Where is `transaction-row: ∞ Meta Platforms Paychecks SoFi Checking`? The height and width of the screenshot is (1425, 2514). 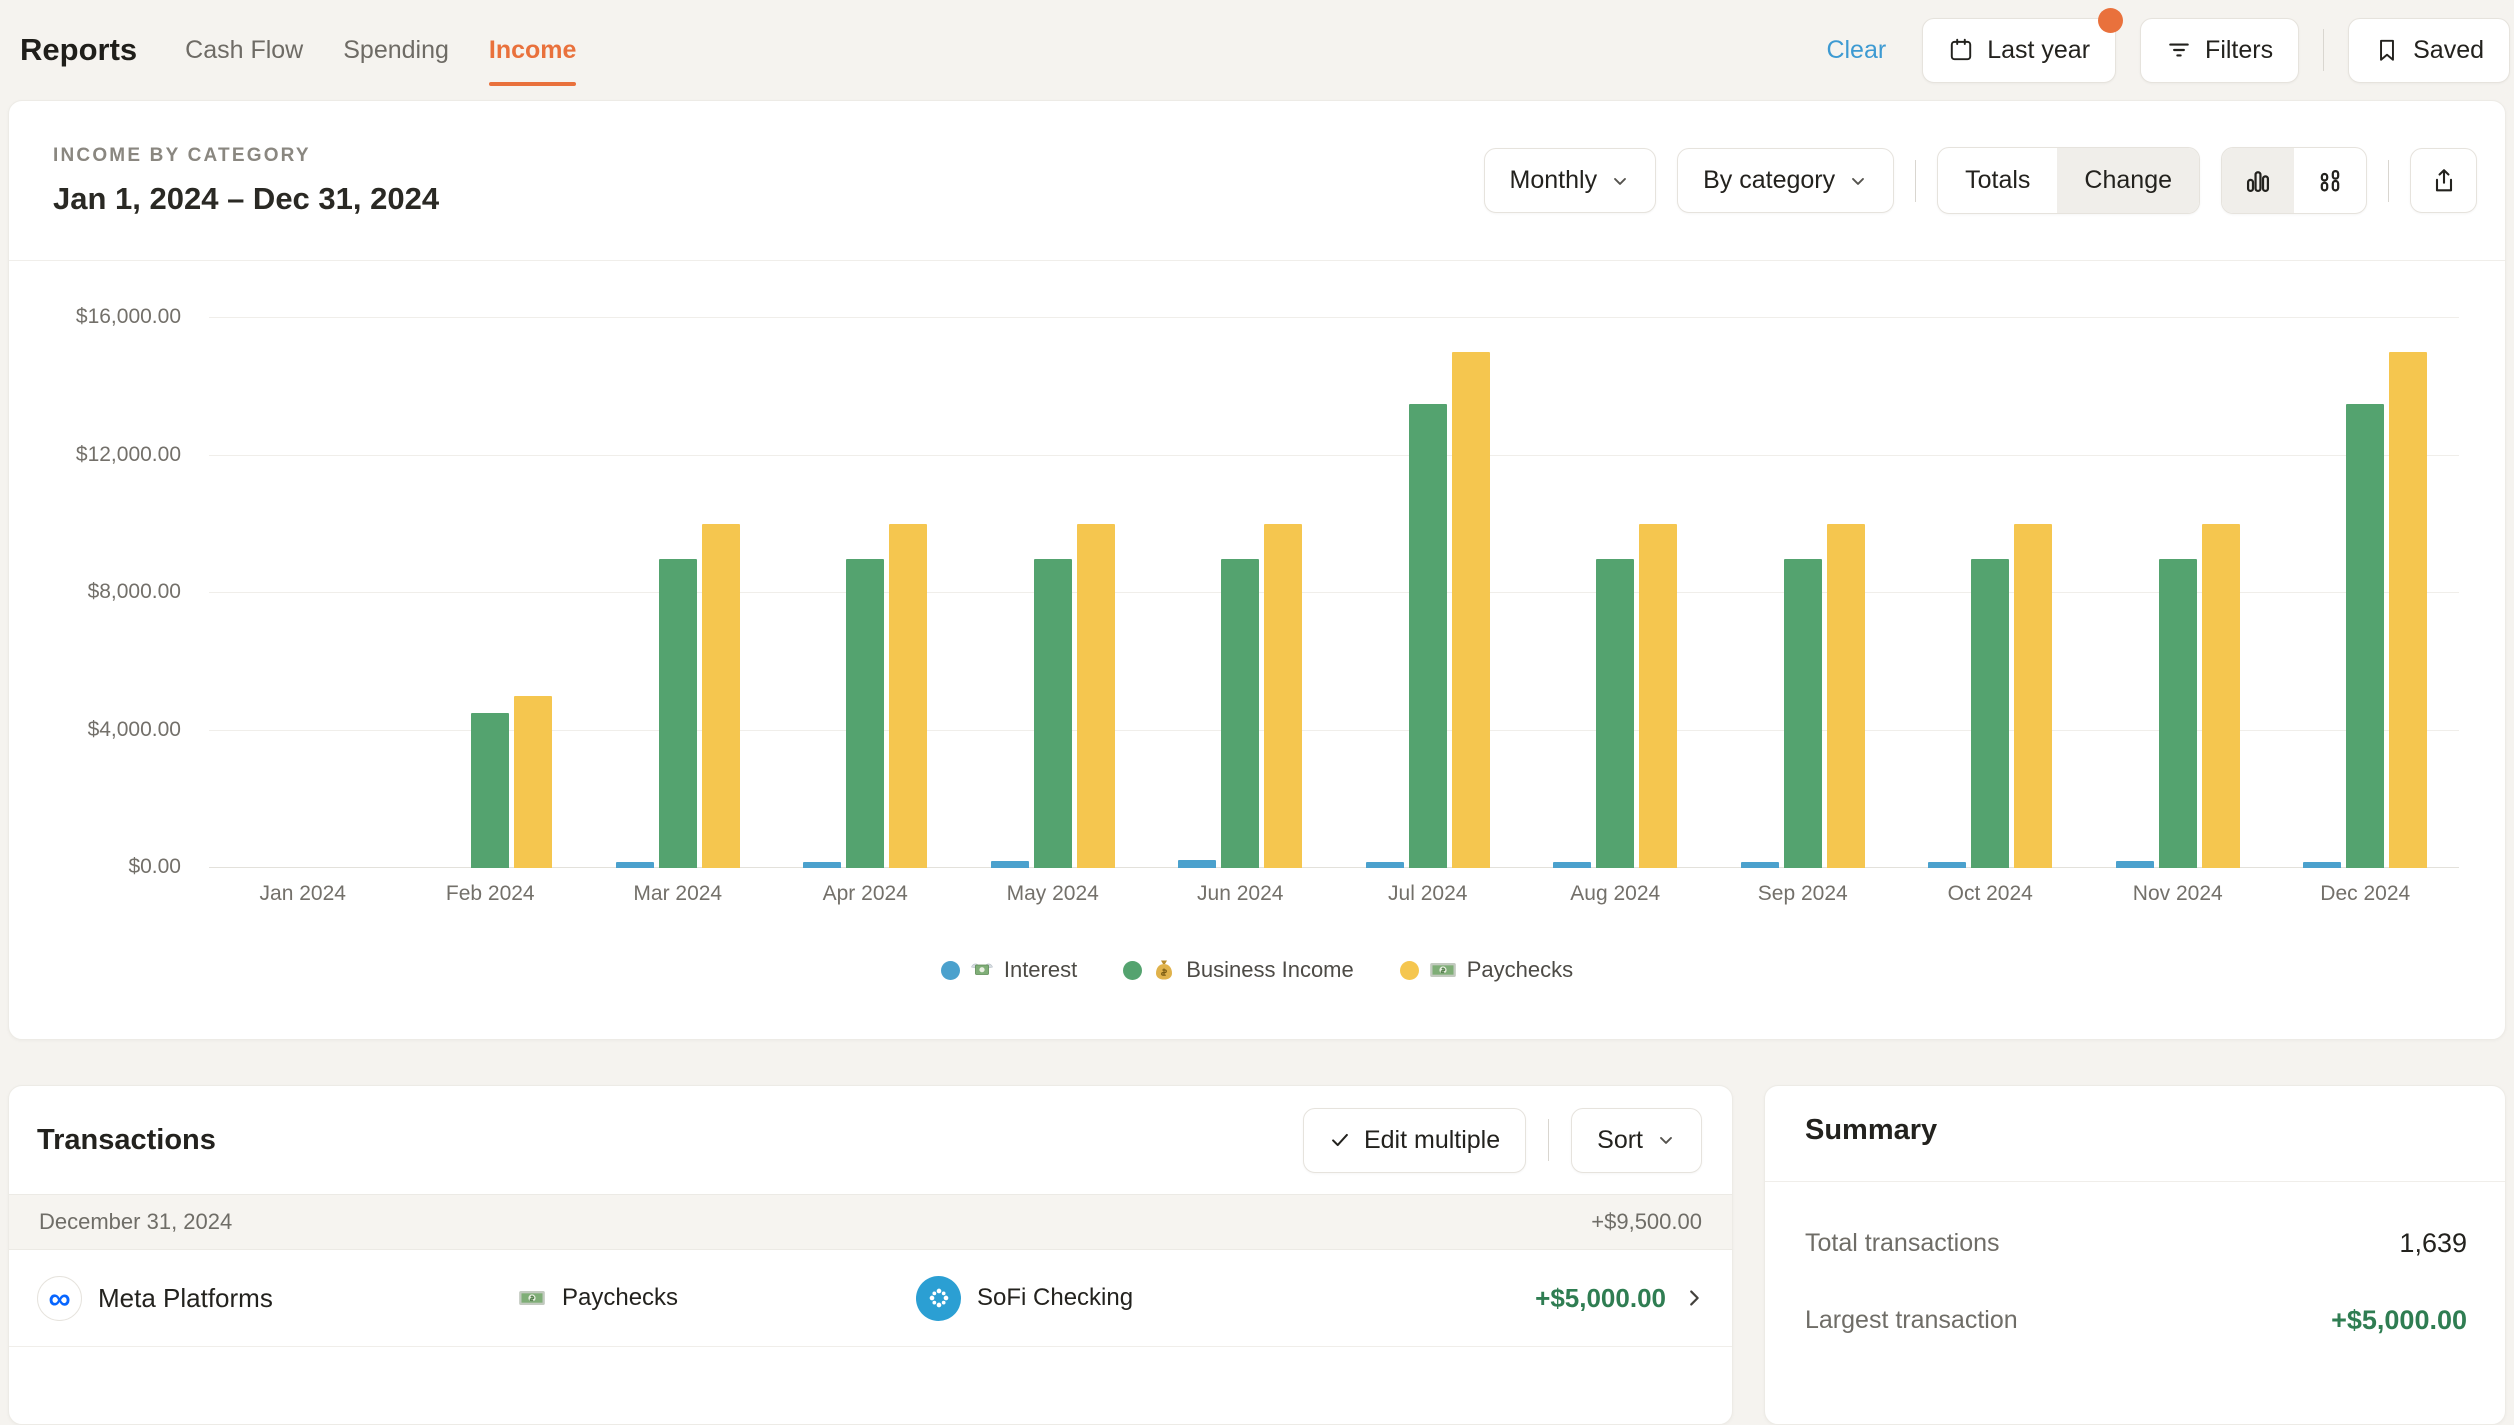 transaction-row: ∞ Meta Platforms Paychecks SoFi Checking is located at coordinates (870, 1298).